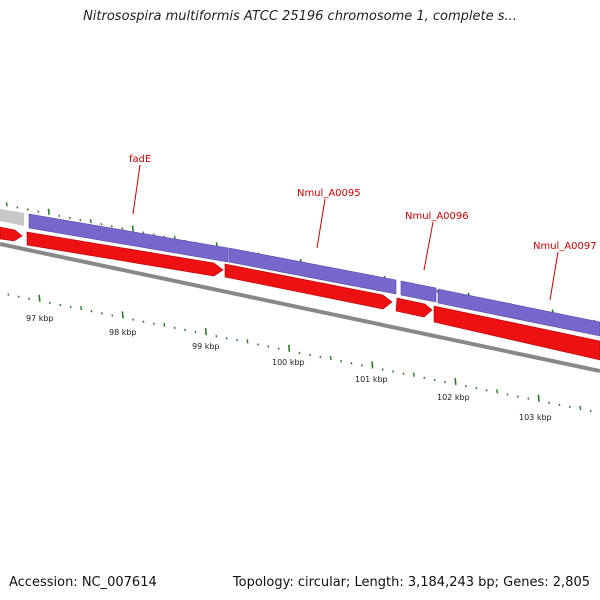 The height and width of the screenshot is (600, 600). Describe the element at coordinates (565, 246) in the screenshot. I see `gene-label-Nmul_A0097: Nmul_A0097` at that location.